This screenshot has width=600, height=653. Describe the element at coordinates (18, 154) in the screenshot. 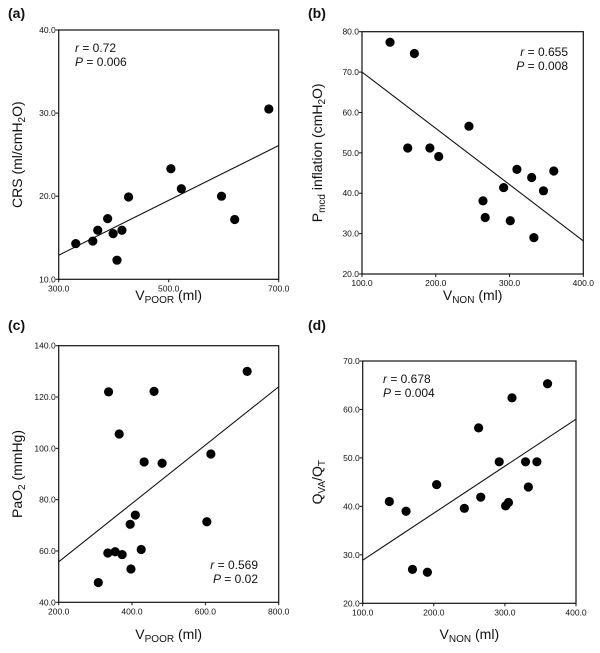

I see `y-axis-label: CRS (ml/cmH2O)` at that location.